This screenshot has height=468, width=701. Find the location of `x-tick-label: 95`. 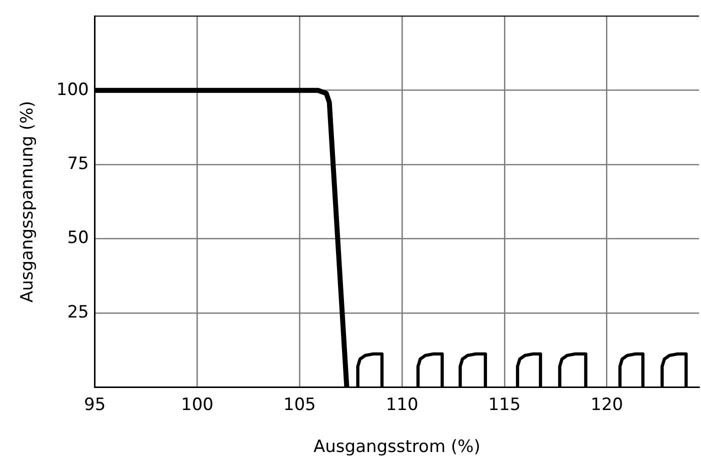

x-tick-label: 95 is located at coordinates (95, 404).